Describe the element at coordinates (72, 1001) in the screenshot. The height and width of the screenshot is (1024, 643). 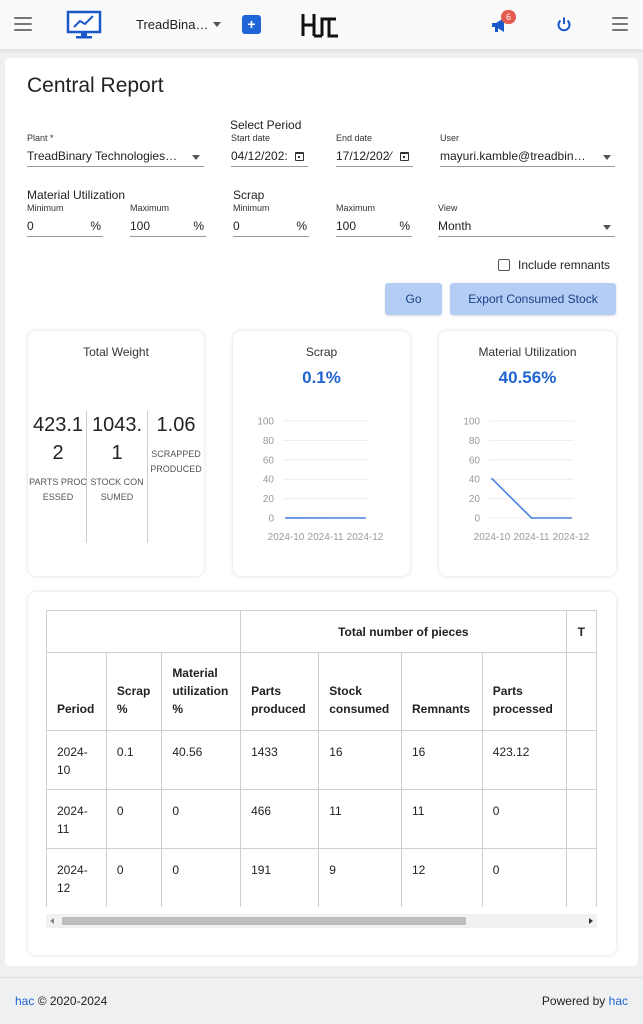
I see `copyright-text: © 2020-2024` at that location.